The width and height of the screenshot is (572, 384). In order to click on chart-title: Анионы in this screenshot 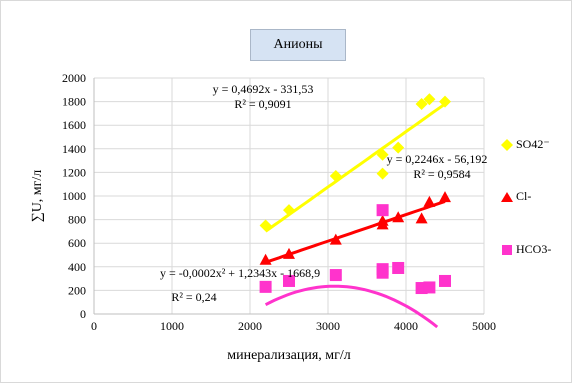, I will do `click(298, 45)`.